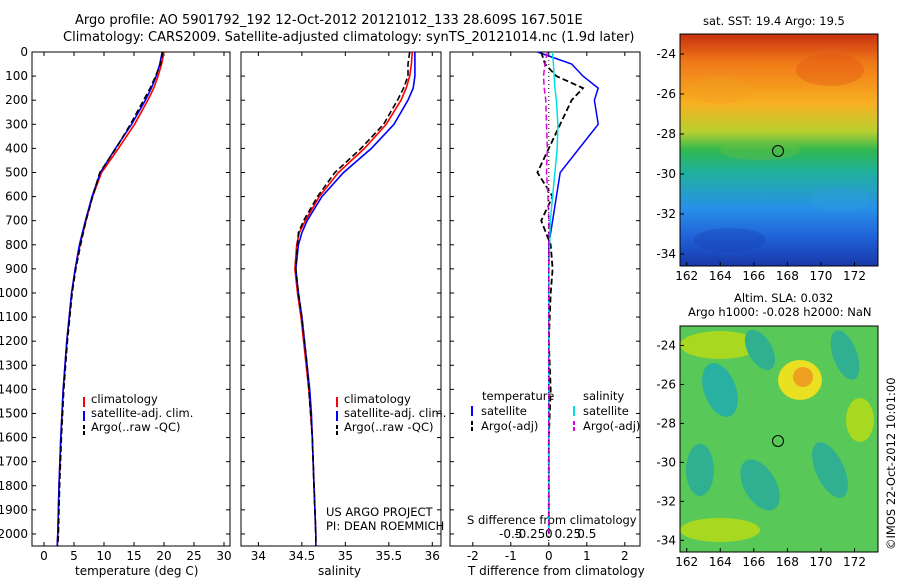  What do you see at coordinates (787, 562) in the screenshot?
I see `sla_map-xtick-label: 168` at bounding box center [787, 562].